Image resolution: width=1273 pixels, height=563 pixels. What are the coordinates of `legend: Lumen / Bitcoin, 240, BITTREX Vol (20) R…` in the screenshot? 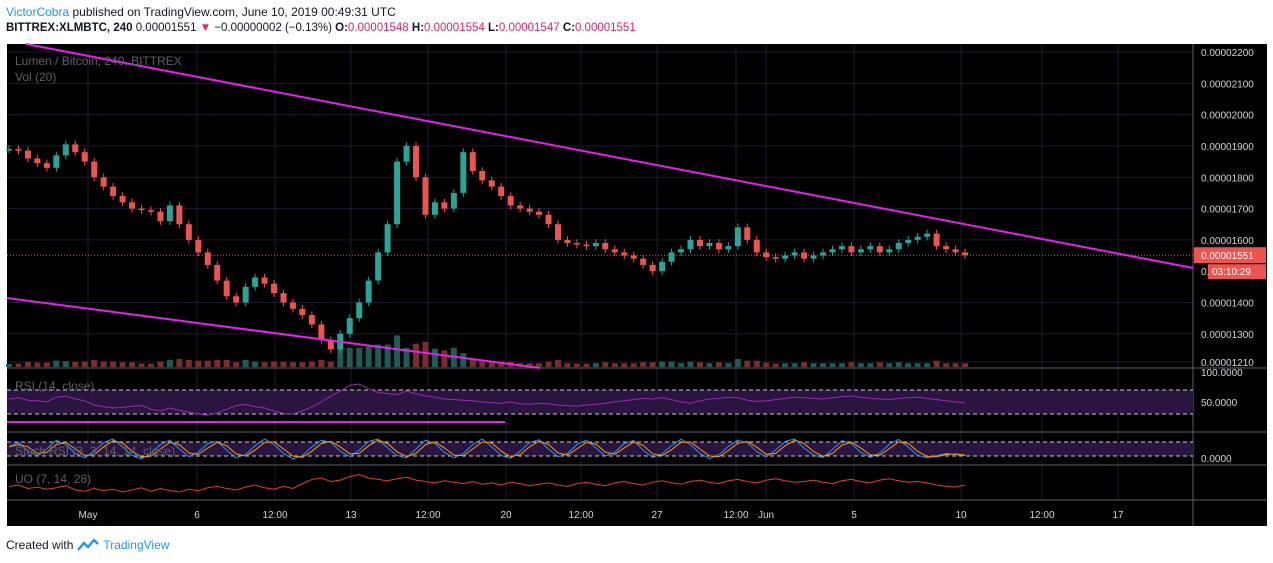 It's located at (98, 270).